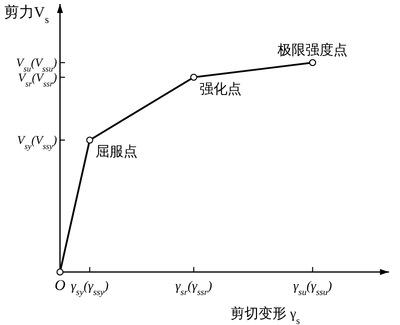 Image resolution: width=400 pixels, height=325 pixels. Describe the element at coordinates (36, 65) in the screenshot. I see `annotation: V$_{su}$(V$_{ssu}$)` at that location.